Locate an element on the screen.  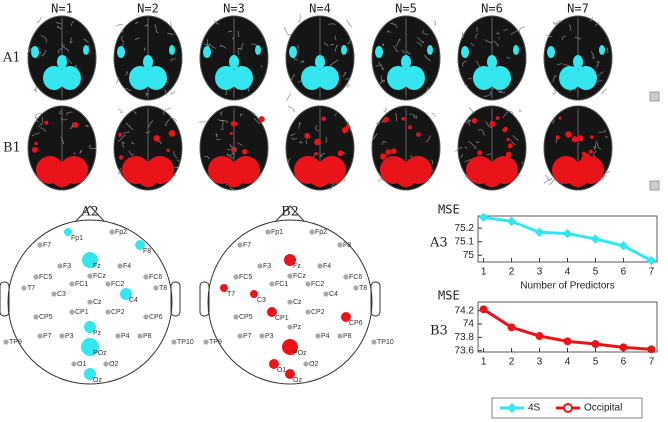
electrode-label: FCz is located at coordinates (299, 276).